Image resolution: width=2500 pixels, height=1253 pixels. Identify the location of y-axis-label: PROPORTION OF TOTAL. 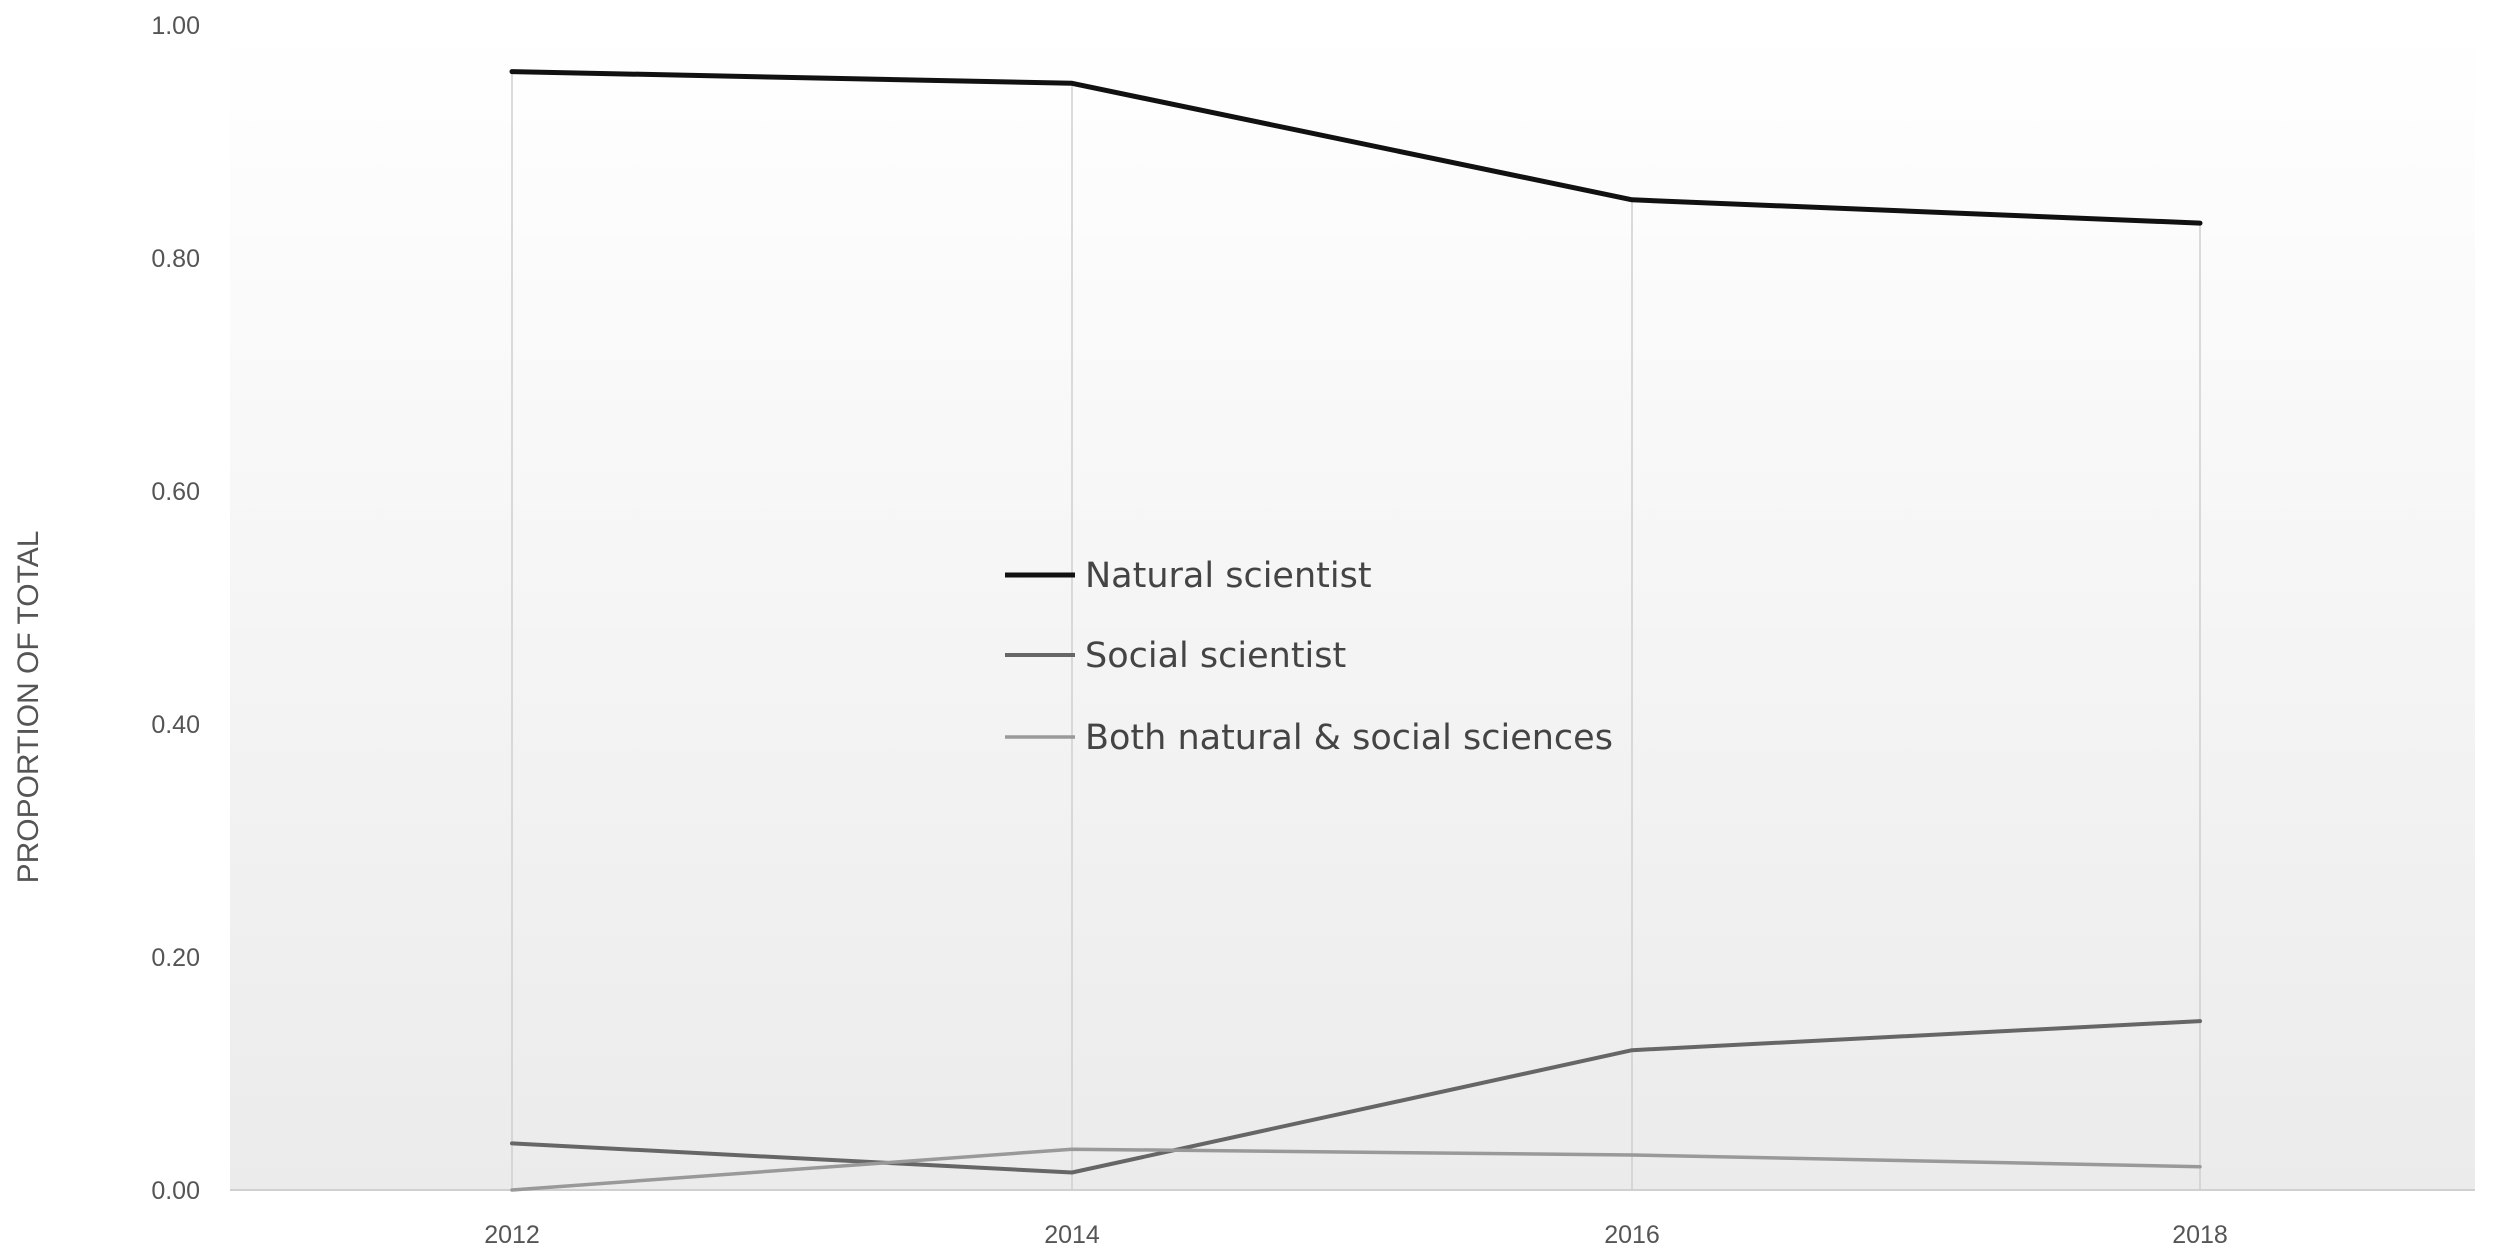
(28, 707).